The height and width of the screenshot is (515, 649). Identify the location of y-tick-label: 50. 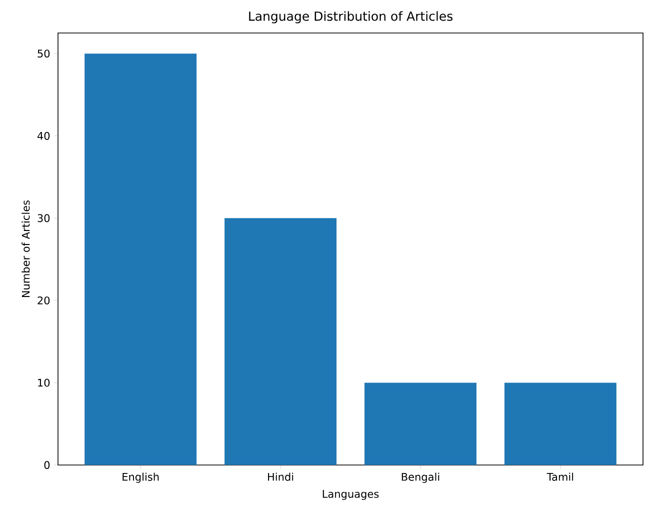
(44, 54).